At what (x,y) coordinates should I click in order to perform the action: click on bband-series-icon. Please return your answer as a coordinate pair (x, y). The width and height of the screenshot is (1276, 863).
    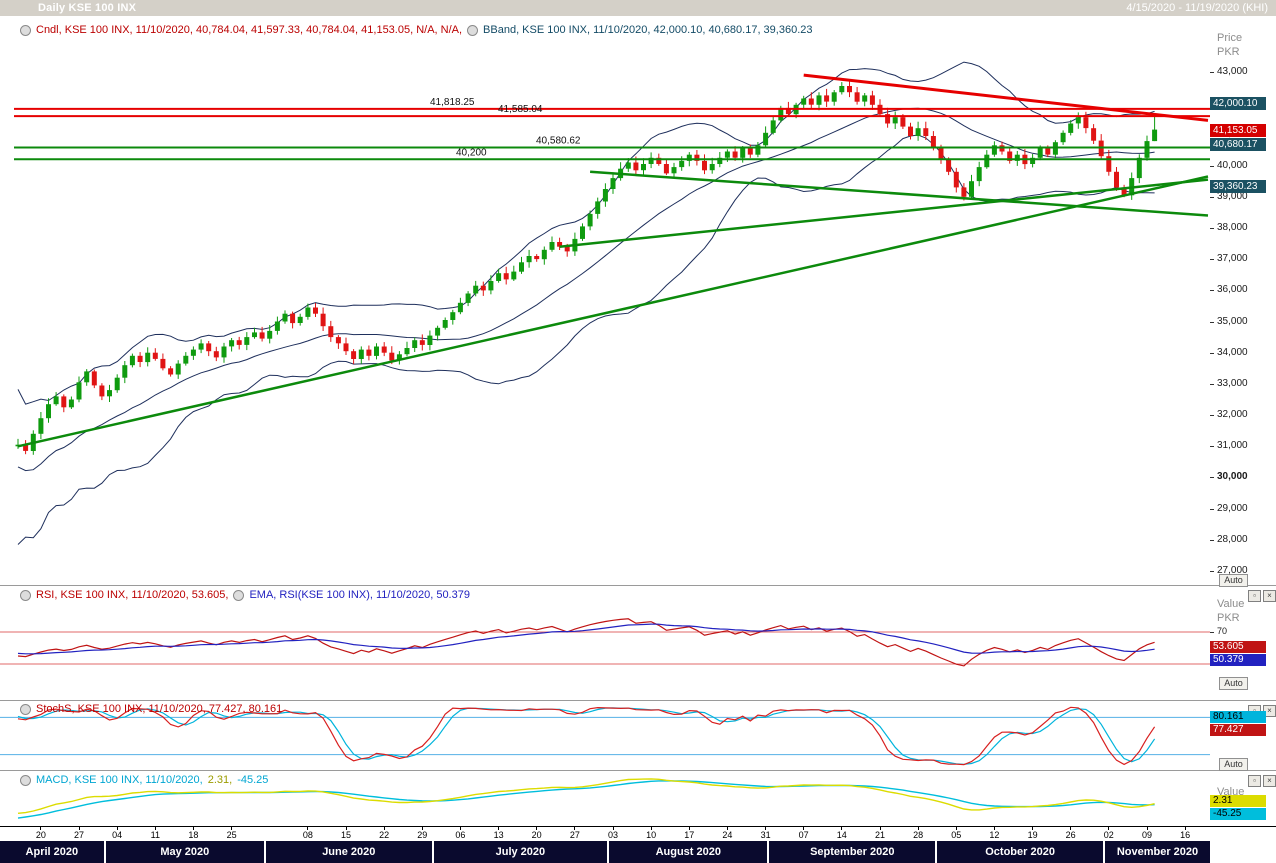
    Looking at the image, I should click on (473, 30).